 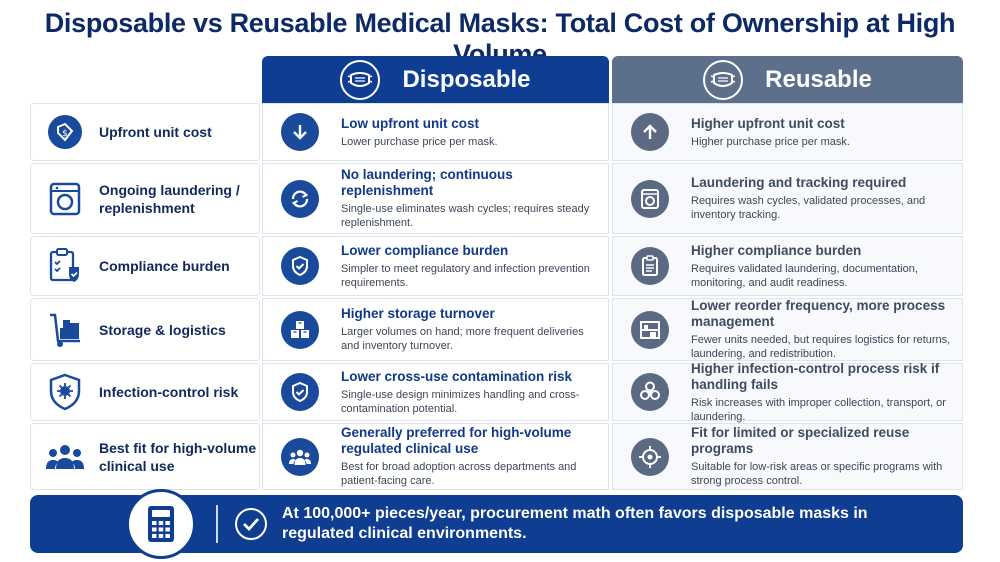 What do you see at coordinates (300, 329) in the screenshot?
I see `boxes-icon` at bounding box center [300, 329].